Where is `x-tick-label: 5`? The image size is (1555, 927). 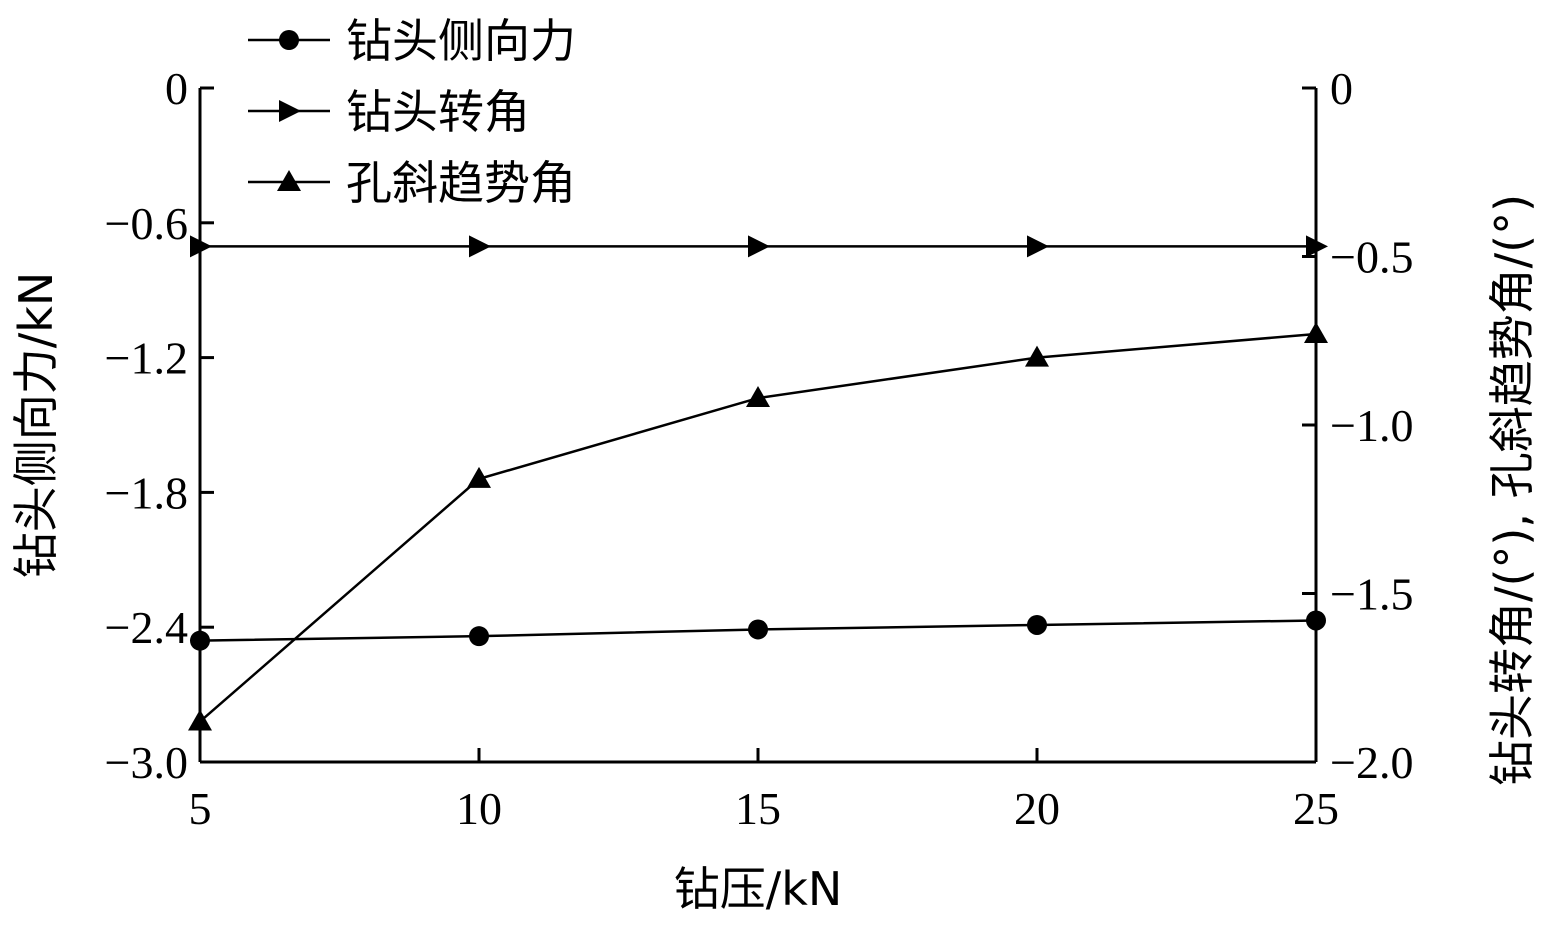 x-tick-label: 5 is located at coordinates (200, 808).